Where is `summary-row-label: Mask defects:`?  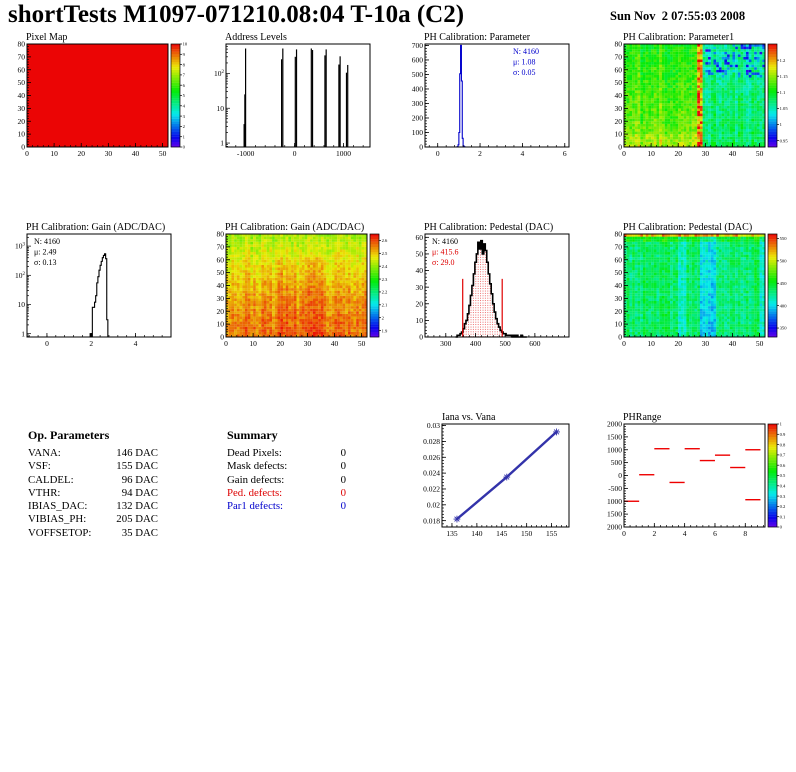
summary-row-label: Mask defects: is located at coordinates (257, 466).